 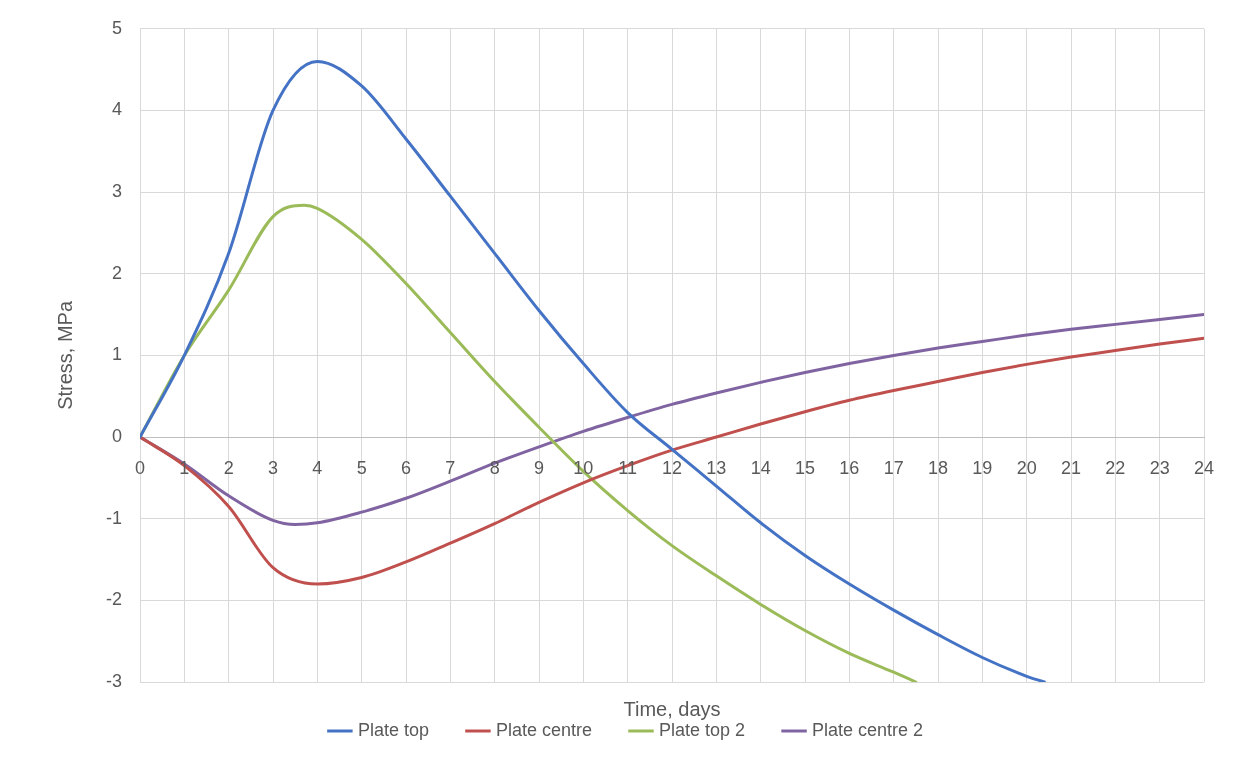 What do you see at coordinates (494, 468) in the screenshot?
I see `x-tick-label: 8` at bounding box center [494, 468].